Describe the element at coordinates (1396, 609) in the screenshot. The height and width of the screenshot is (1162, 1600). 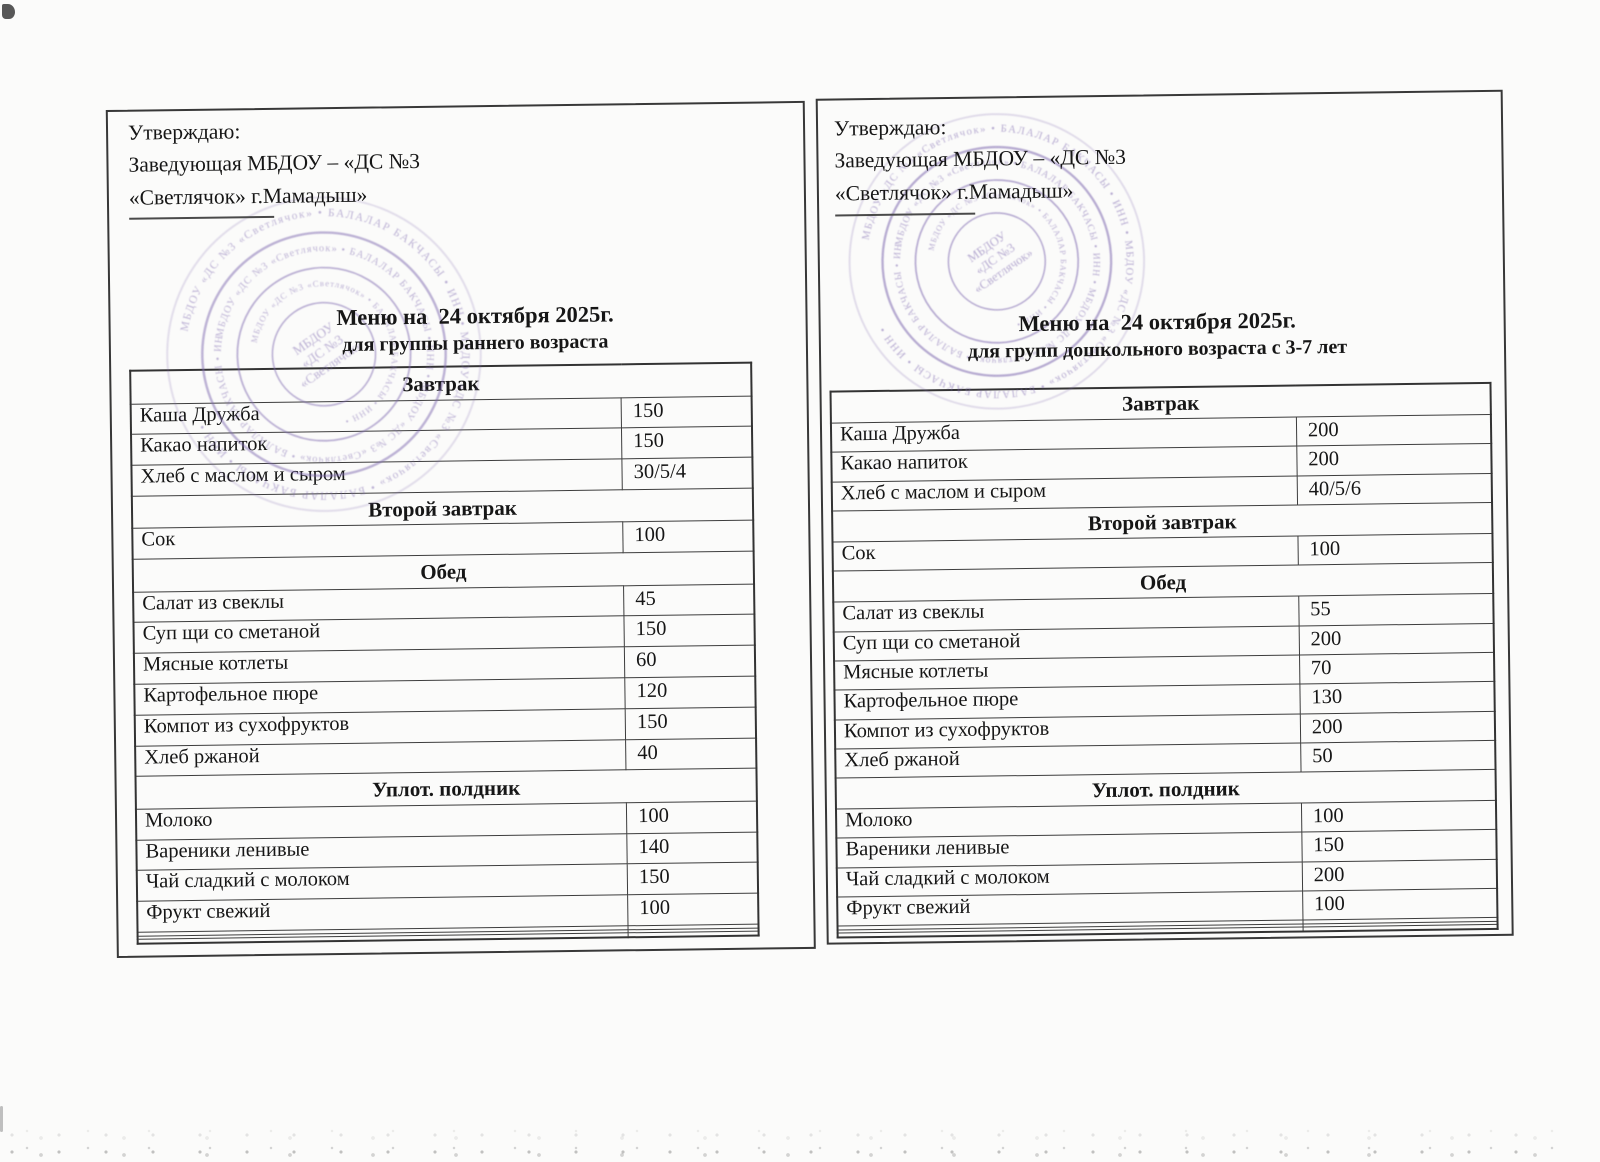
I see `dish-qty: 55` at that location.